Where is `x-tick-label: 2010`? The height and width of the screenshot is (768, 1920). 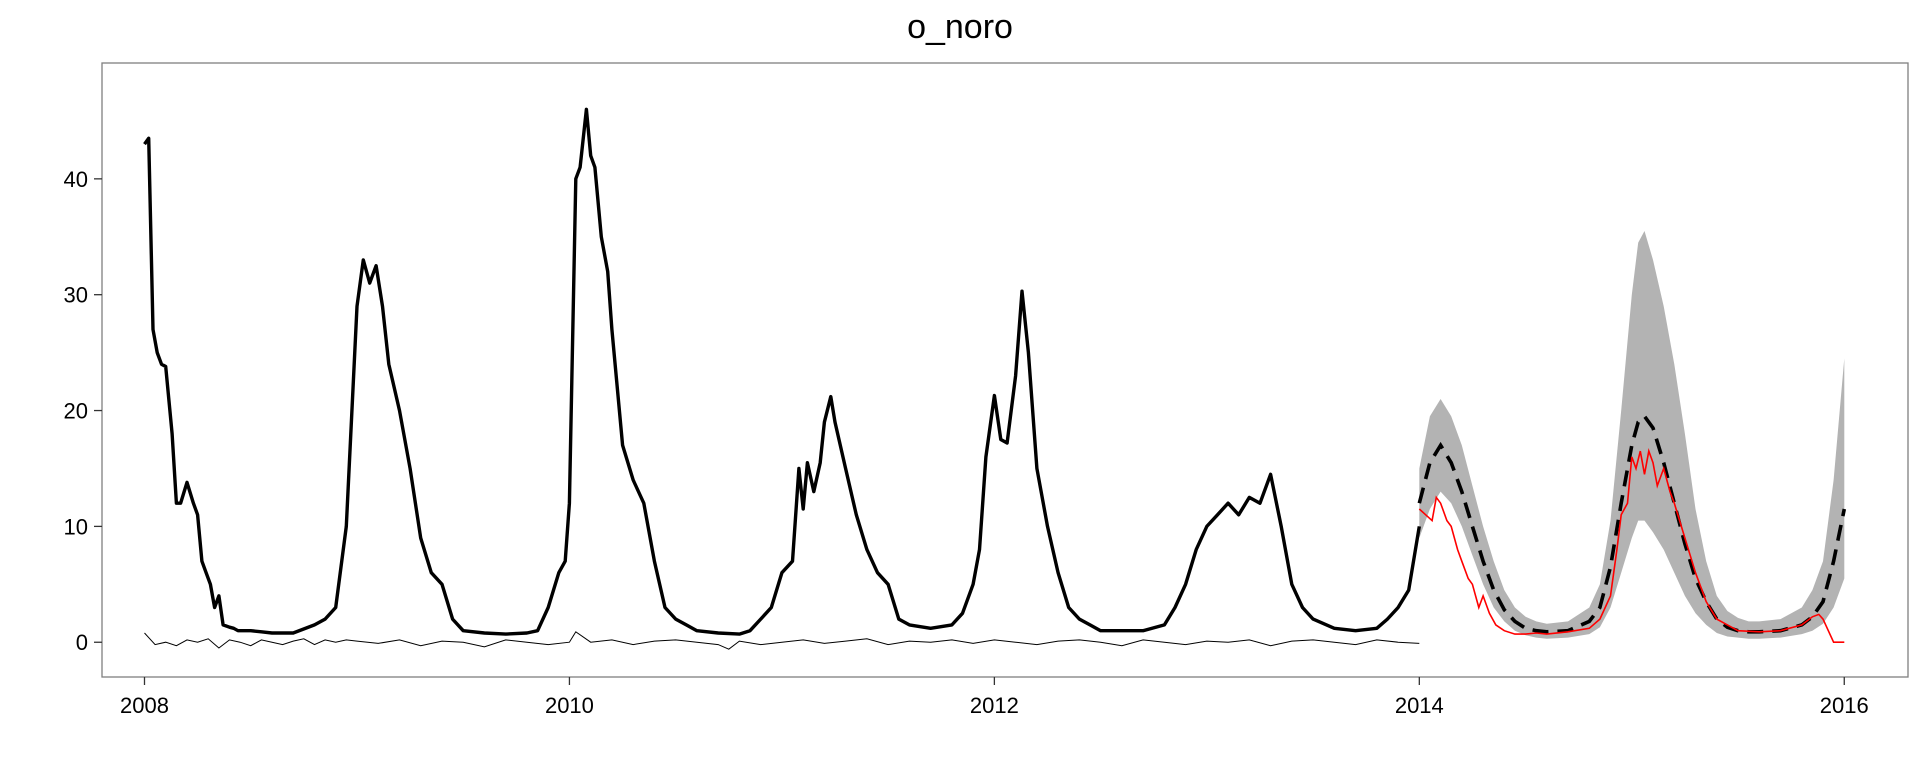 x-tick-label: 2010 is located at coordinates (569, 705).